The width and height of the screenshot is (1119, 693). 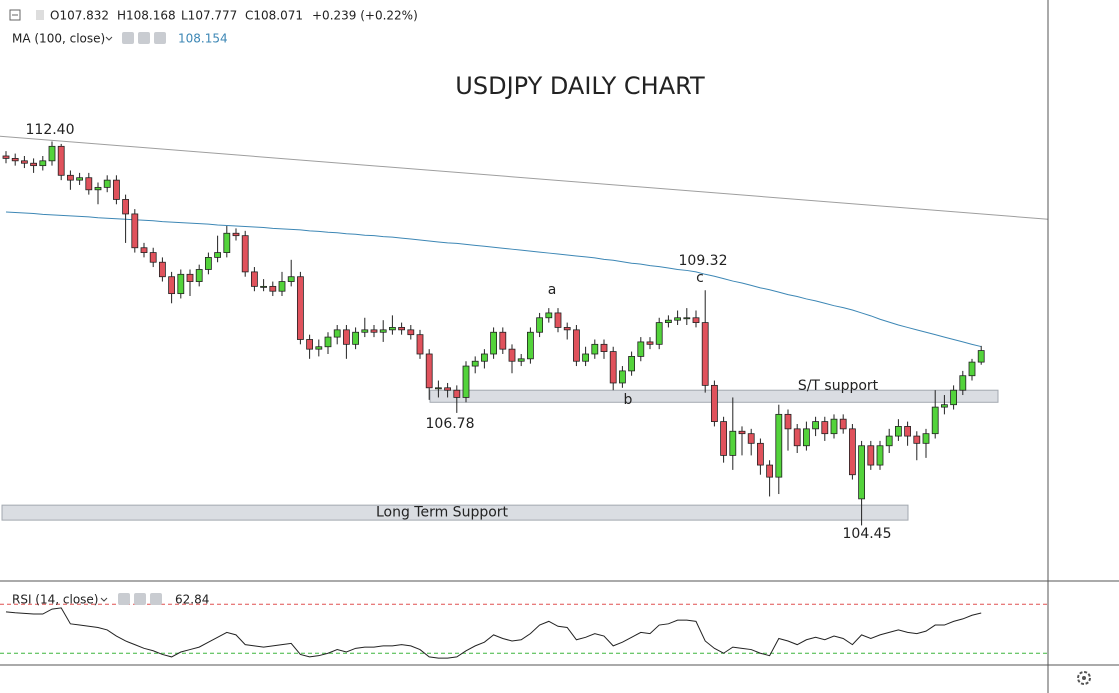 I want to click on close-value: C108.071, so click(x=274, y=16).